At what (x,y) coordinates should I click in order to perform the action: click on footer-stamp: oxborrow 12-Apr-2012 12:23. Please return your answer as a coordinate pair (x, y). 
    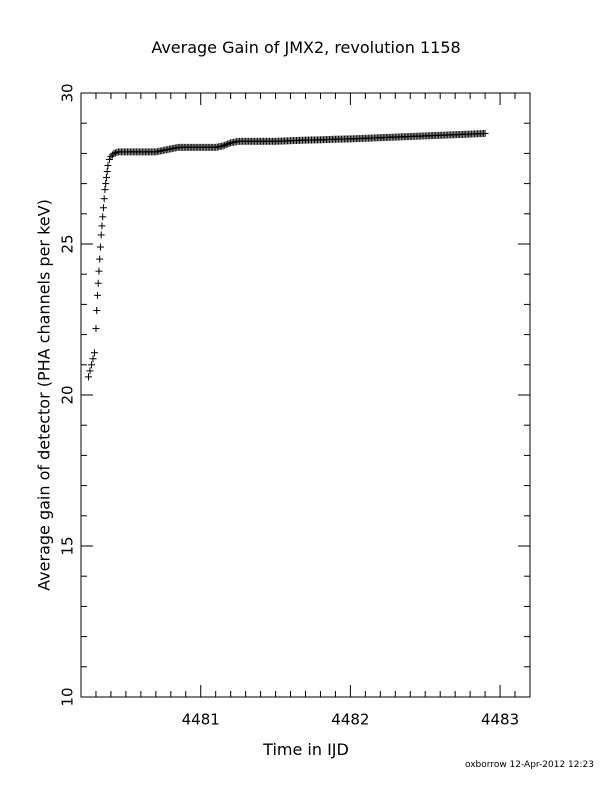
    Looking at the image, I should click on (529, 765).